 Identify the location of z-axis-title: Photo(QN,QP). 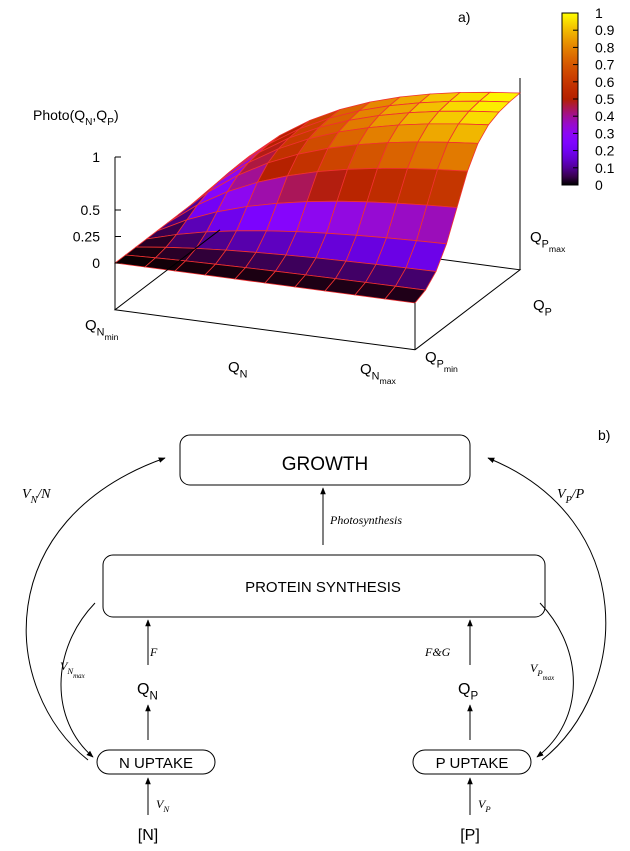
(76, 117).